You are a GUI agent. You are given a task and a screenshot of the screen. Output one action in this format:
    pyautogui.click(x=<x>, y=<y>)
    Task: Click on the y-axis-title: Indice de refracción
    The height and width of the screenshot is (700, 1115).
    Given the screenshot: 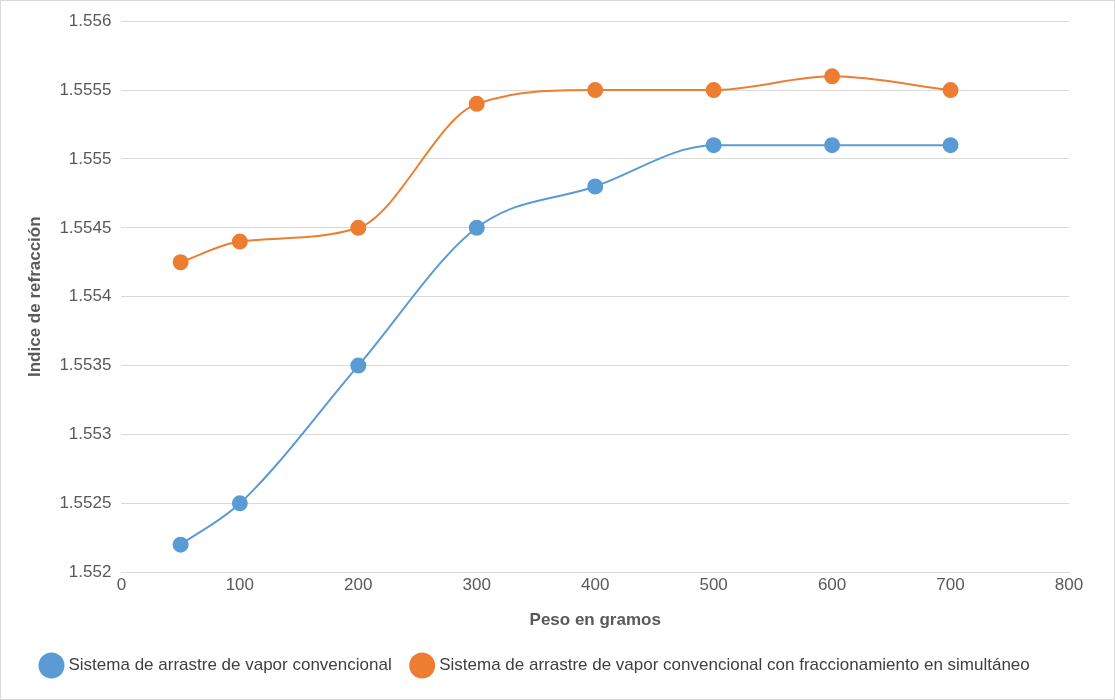 What is the action you would take?
    pyautogui.click(x=34, y=297)
    